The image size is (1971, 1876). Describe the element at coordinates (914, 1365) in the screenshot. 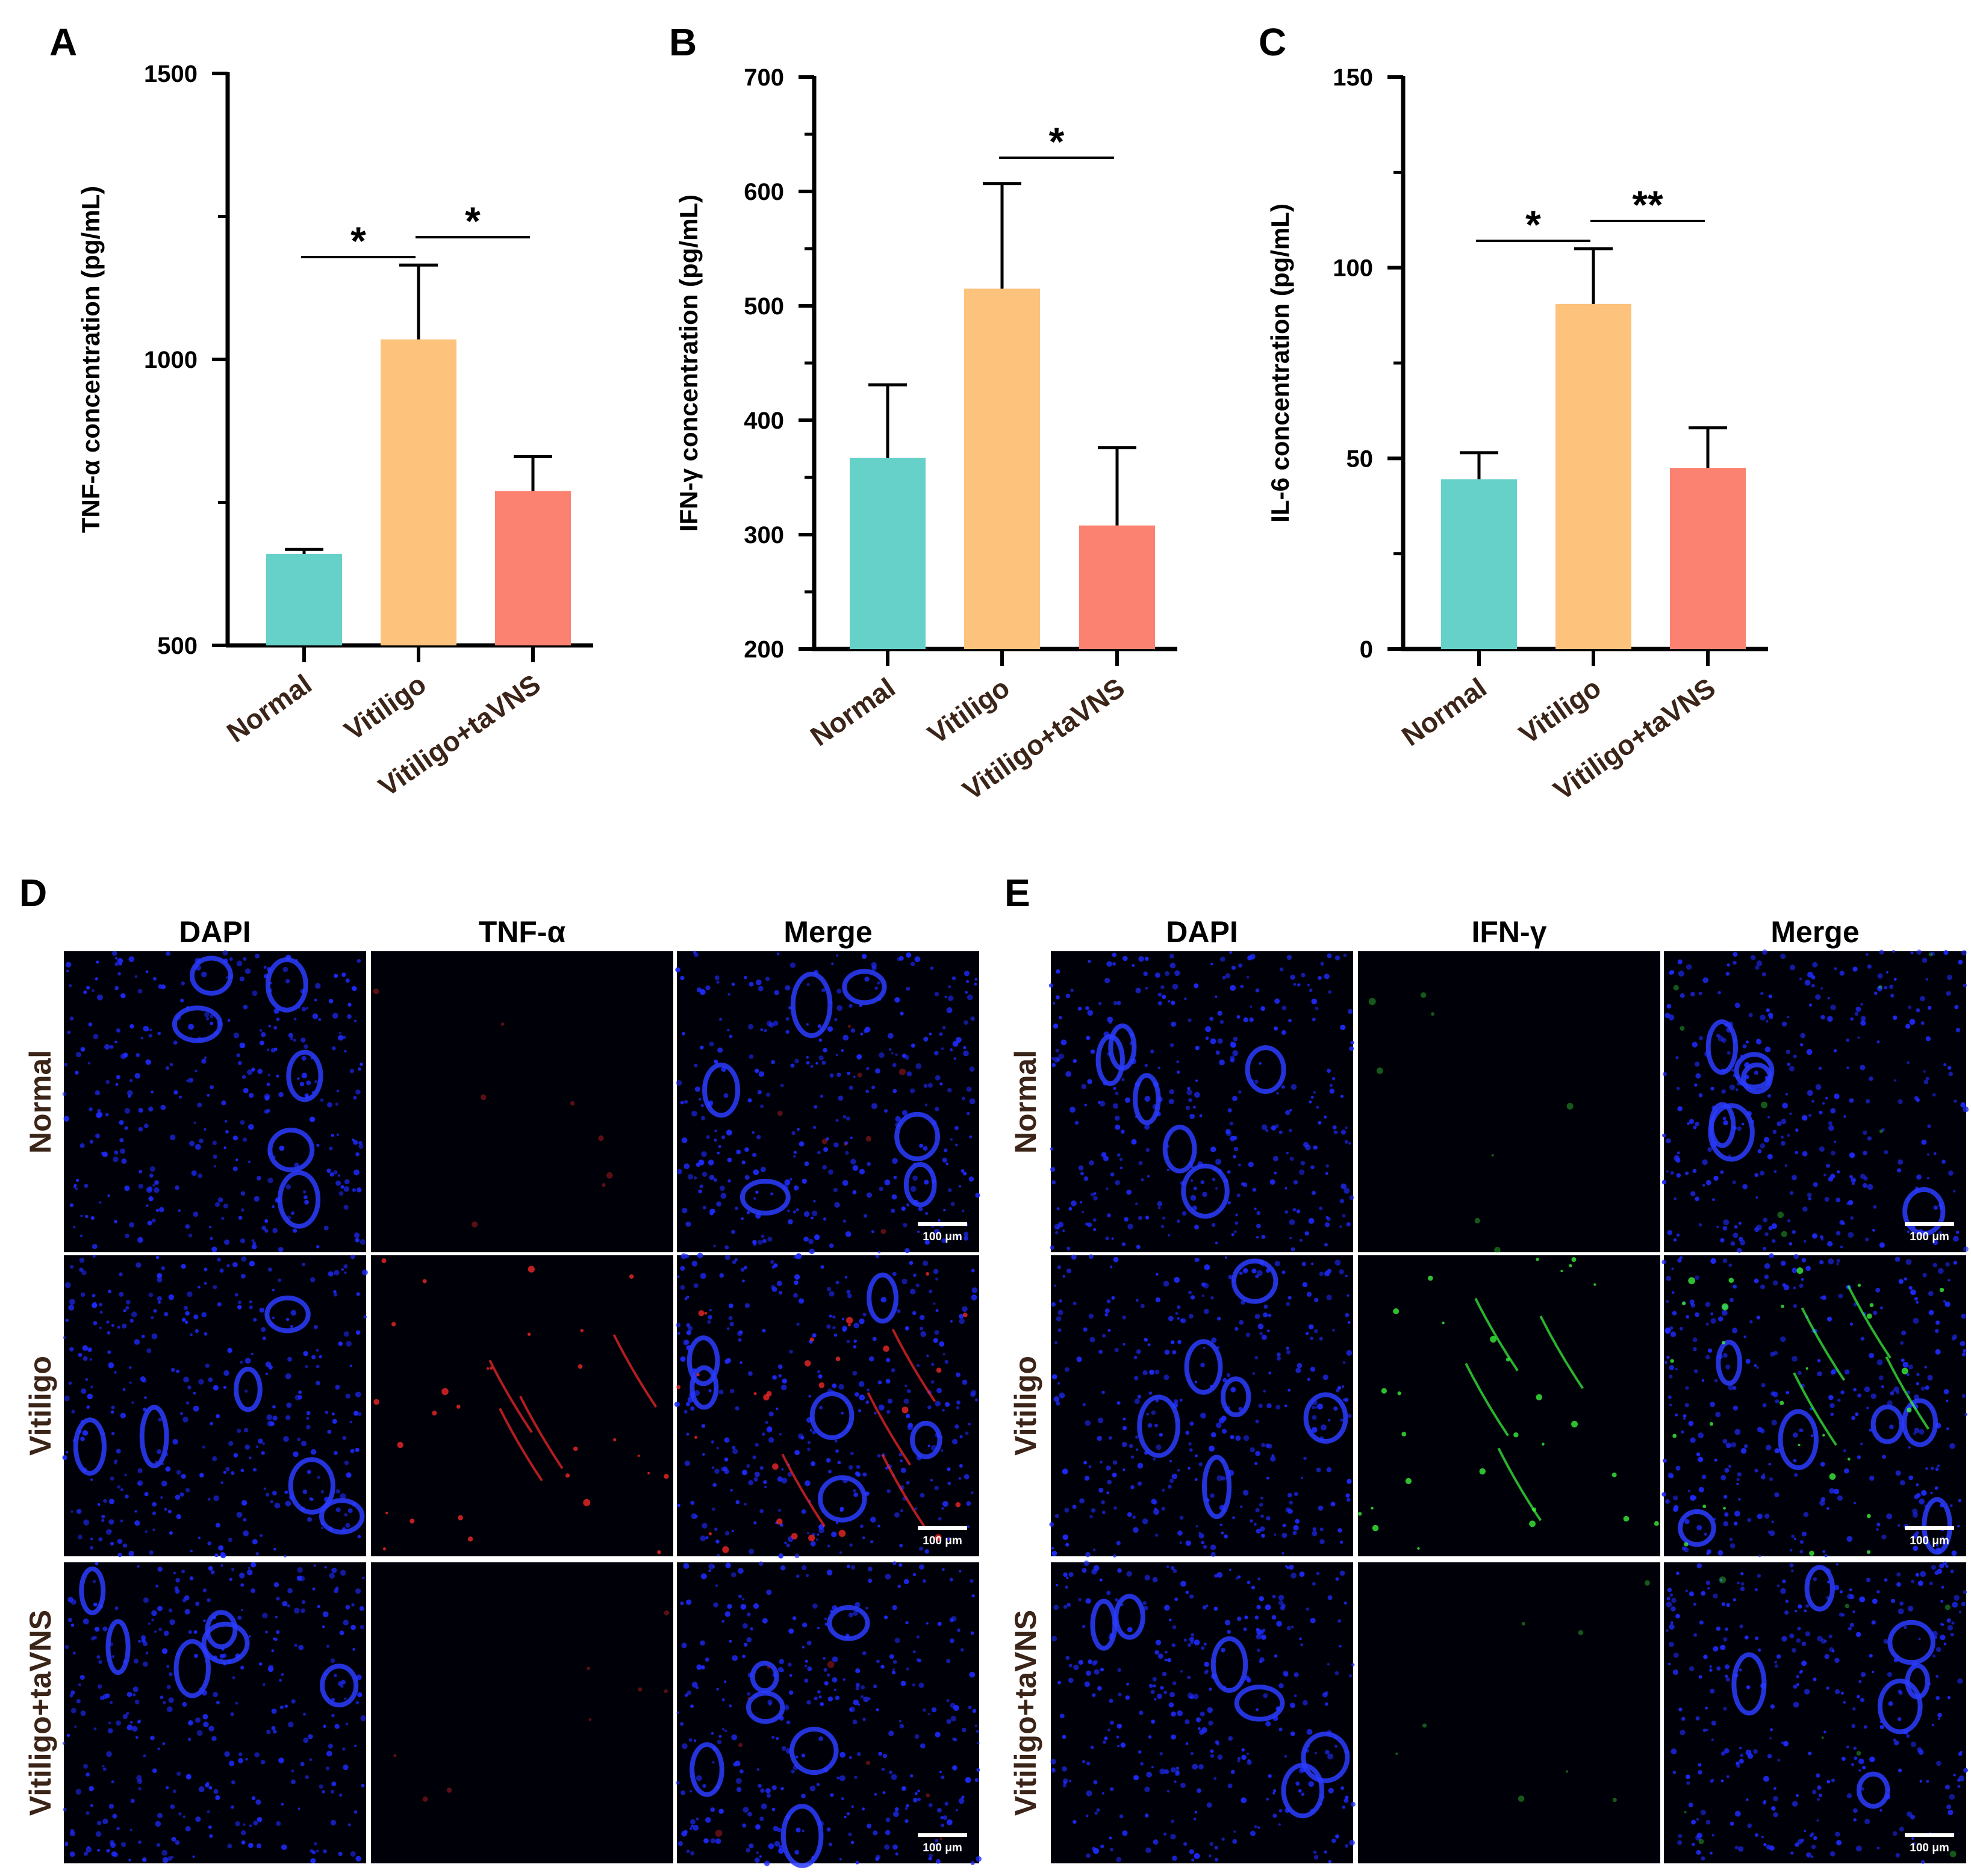

I see `stain-streak` at that location.